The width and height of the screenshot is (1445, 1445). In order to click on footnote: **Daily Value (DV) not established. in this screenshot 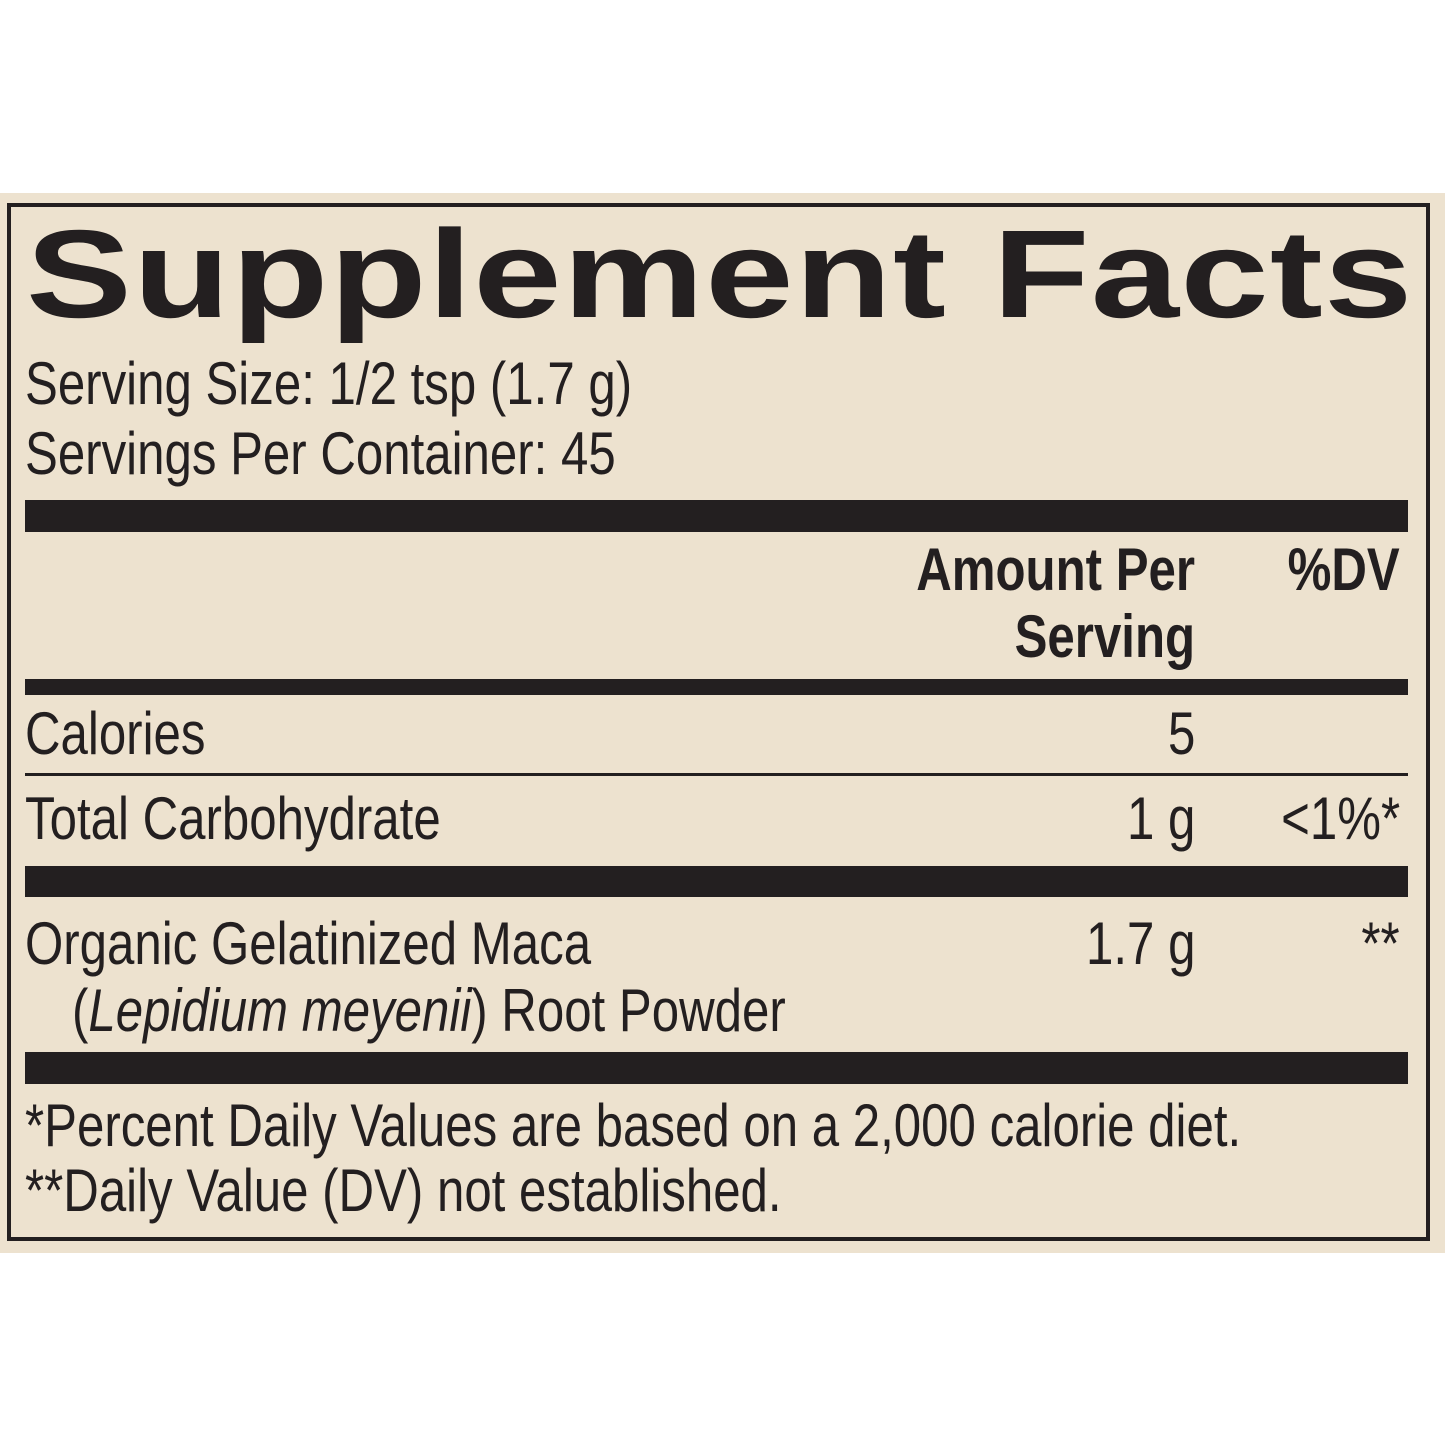, I will do `click(403, 1190)`.